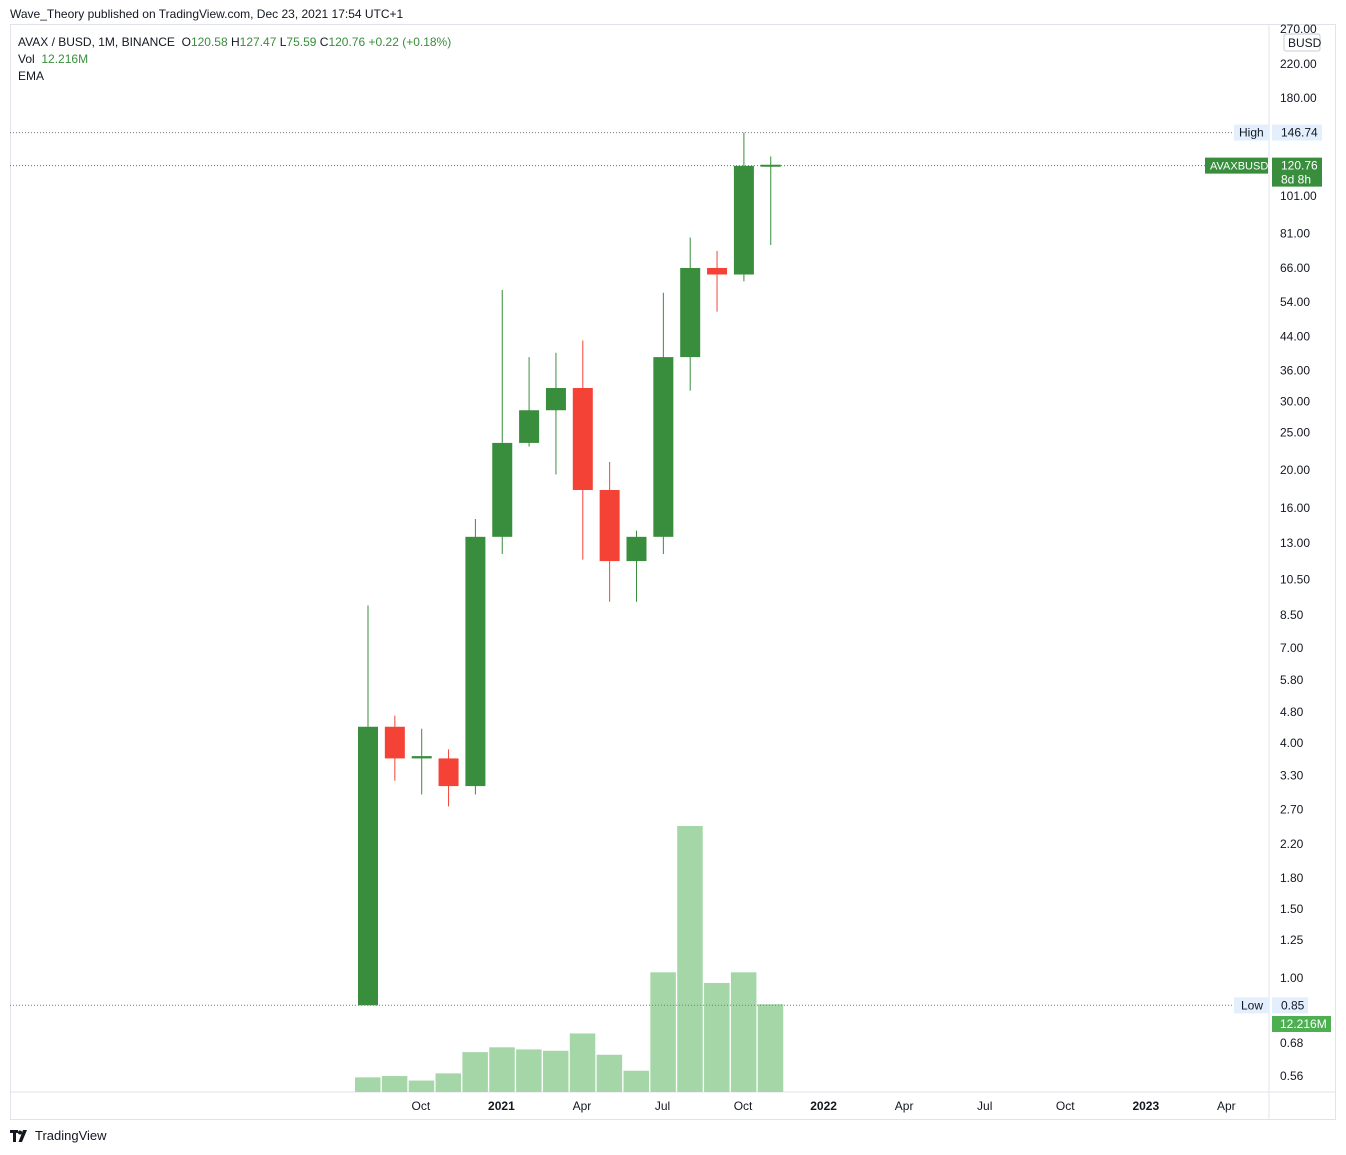  I want to click on price-tick-label: 5.80, so click(1292, 680).